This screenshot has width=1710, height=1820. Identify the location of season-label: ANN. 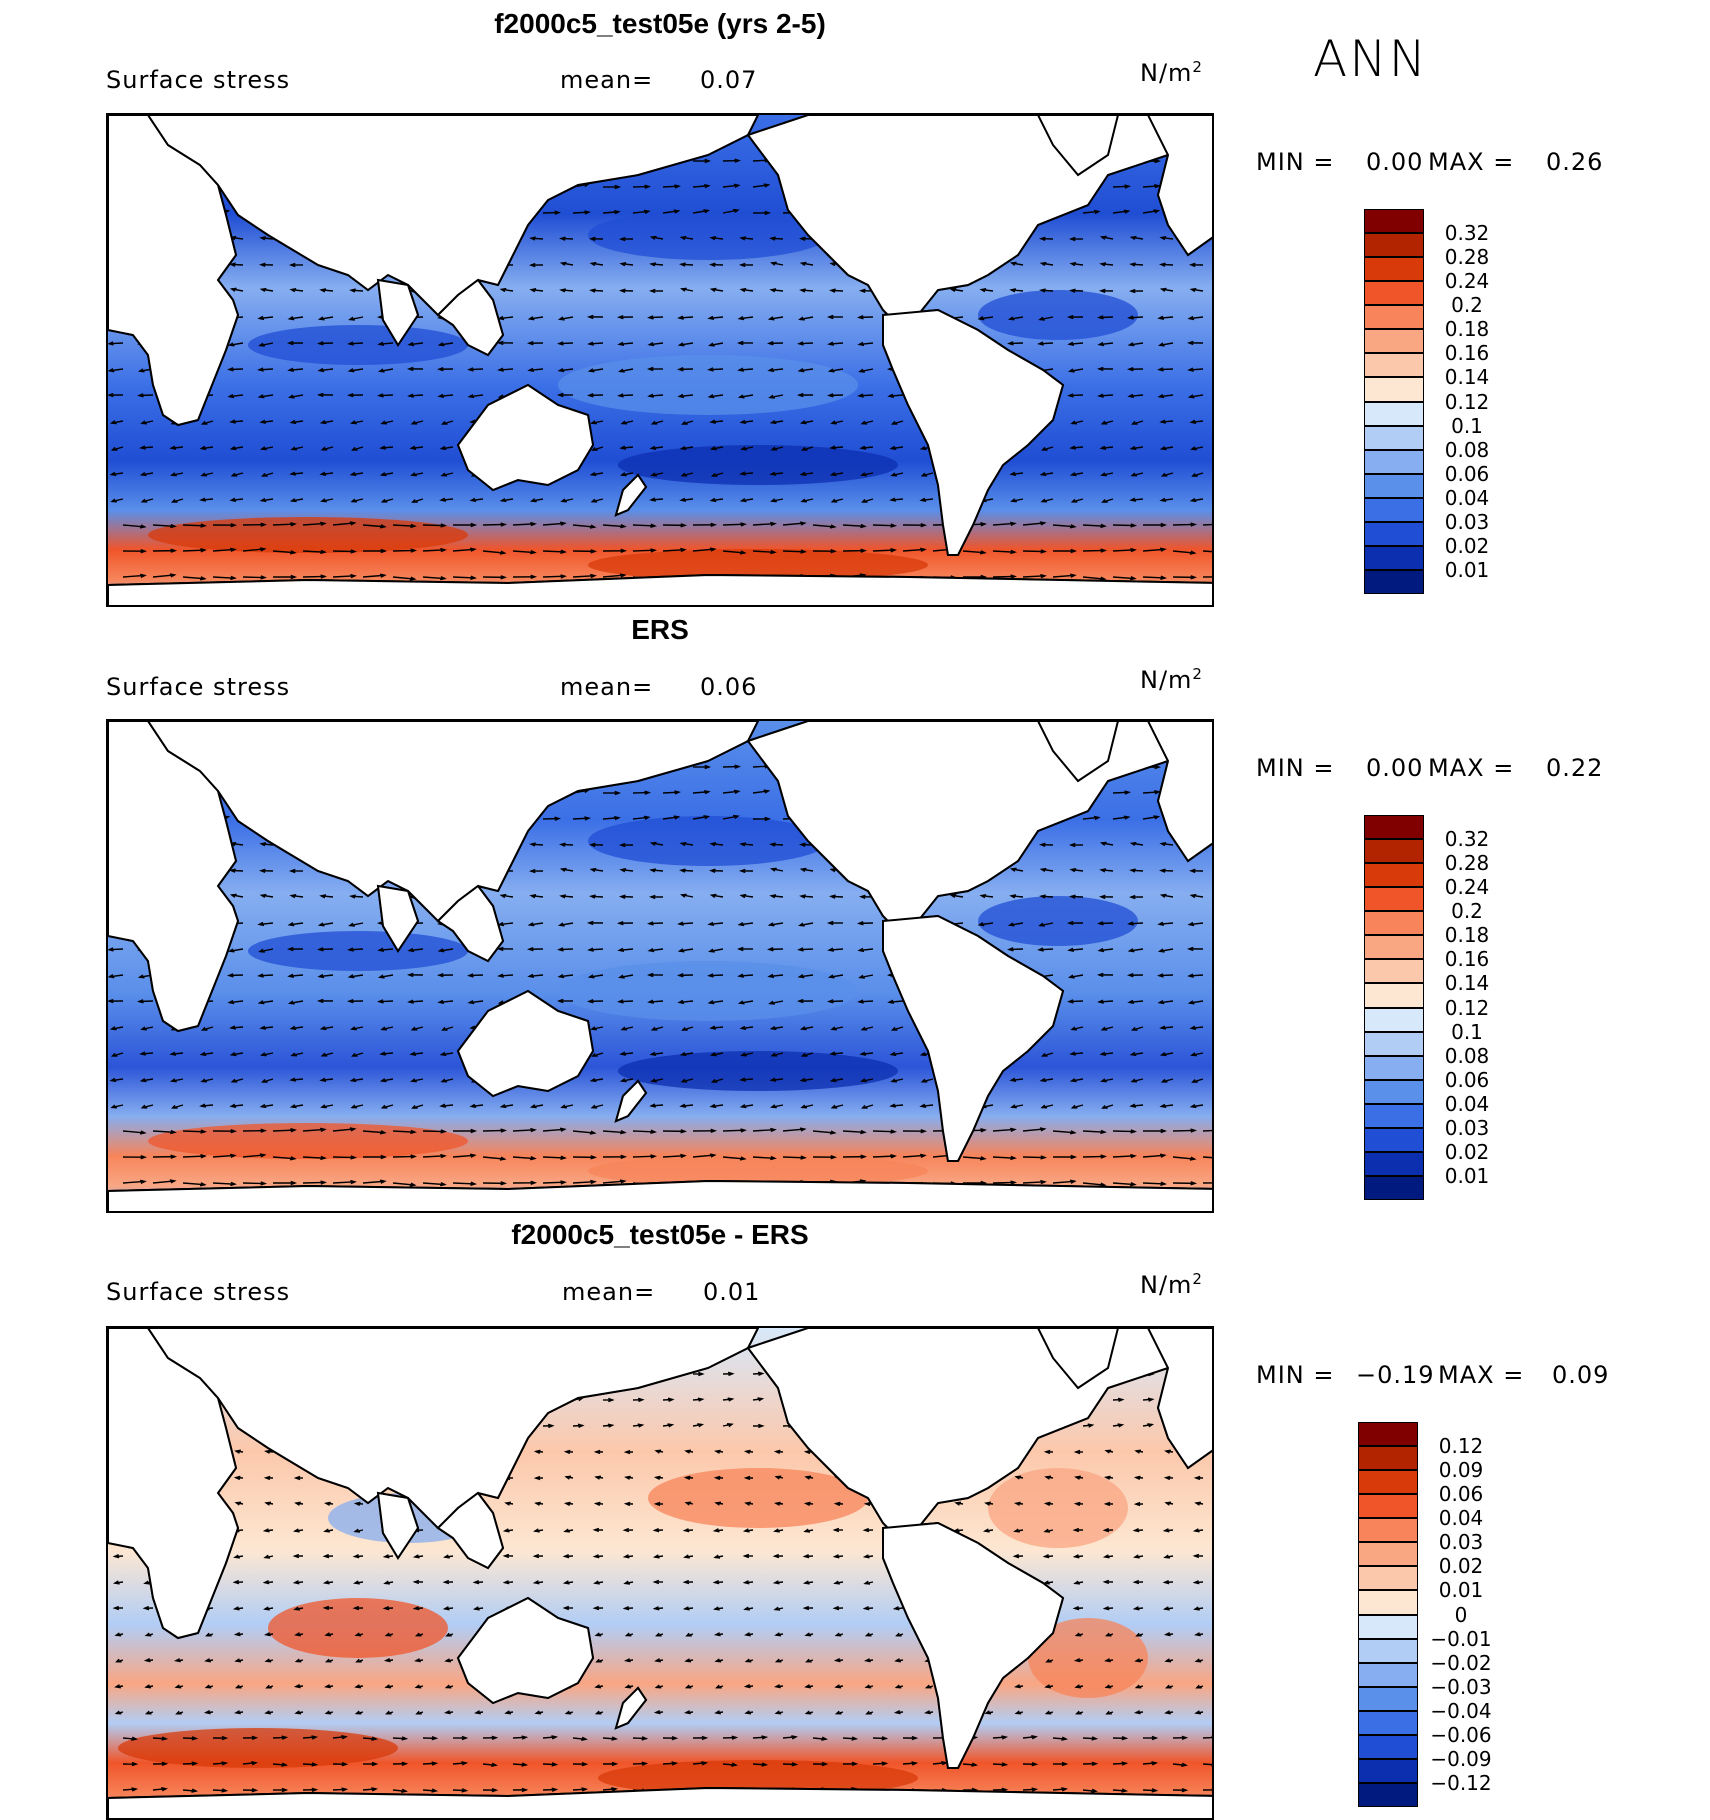
(1370, 59).